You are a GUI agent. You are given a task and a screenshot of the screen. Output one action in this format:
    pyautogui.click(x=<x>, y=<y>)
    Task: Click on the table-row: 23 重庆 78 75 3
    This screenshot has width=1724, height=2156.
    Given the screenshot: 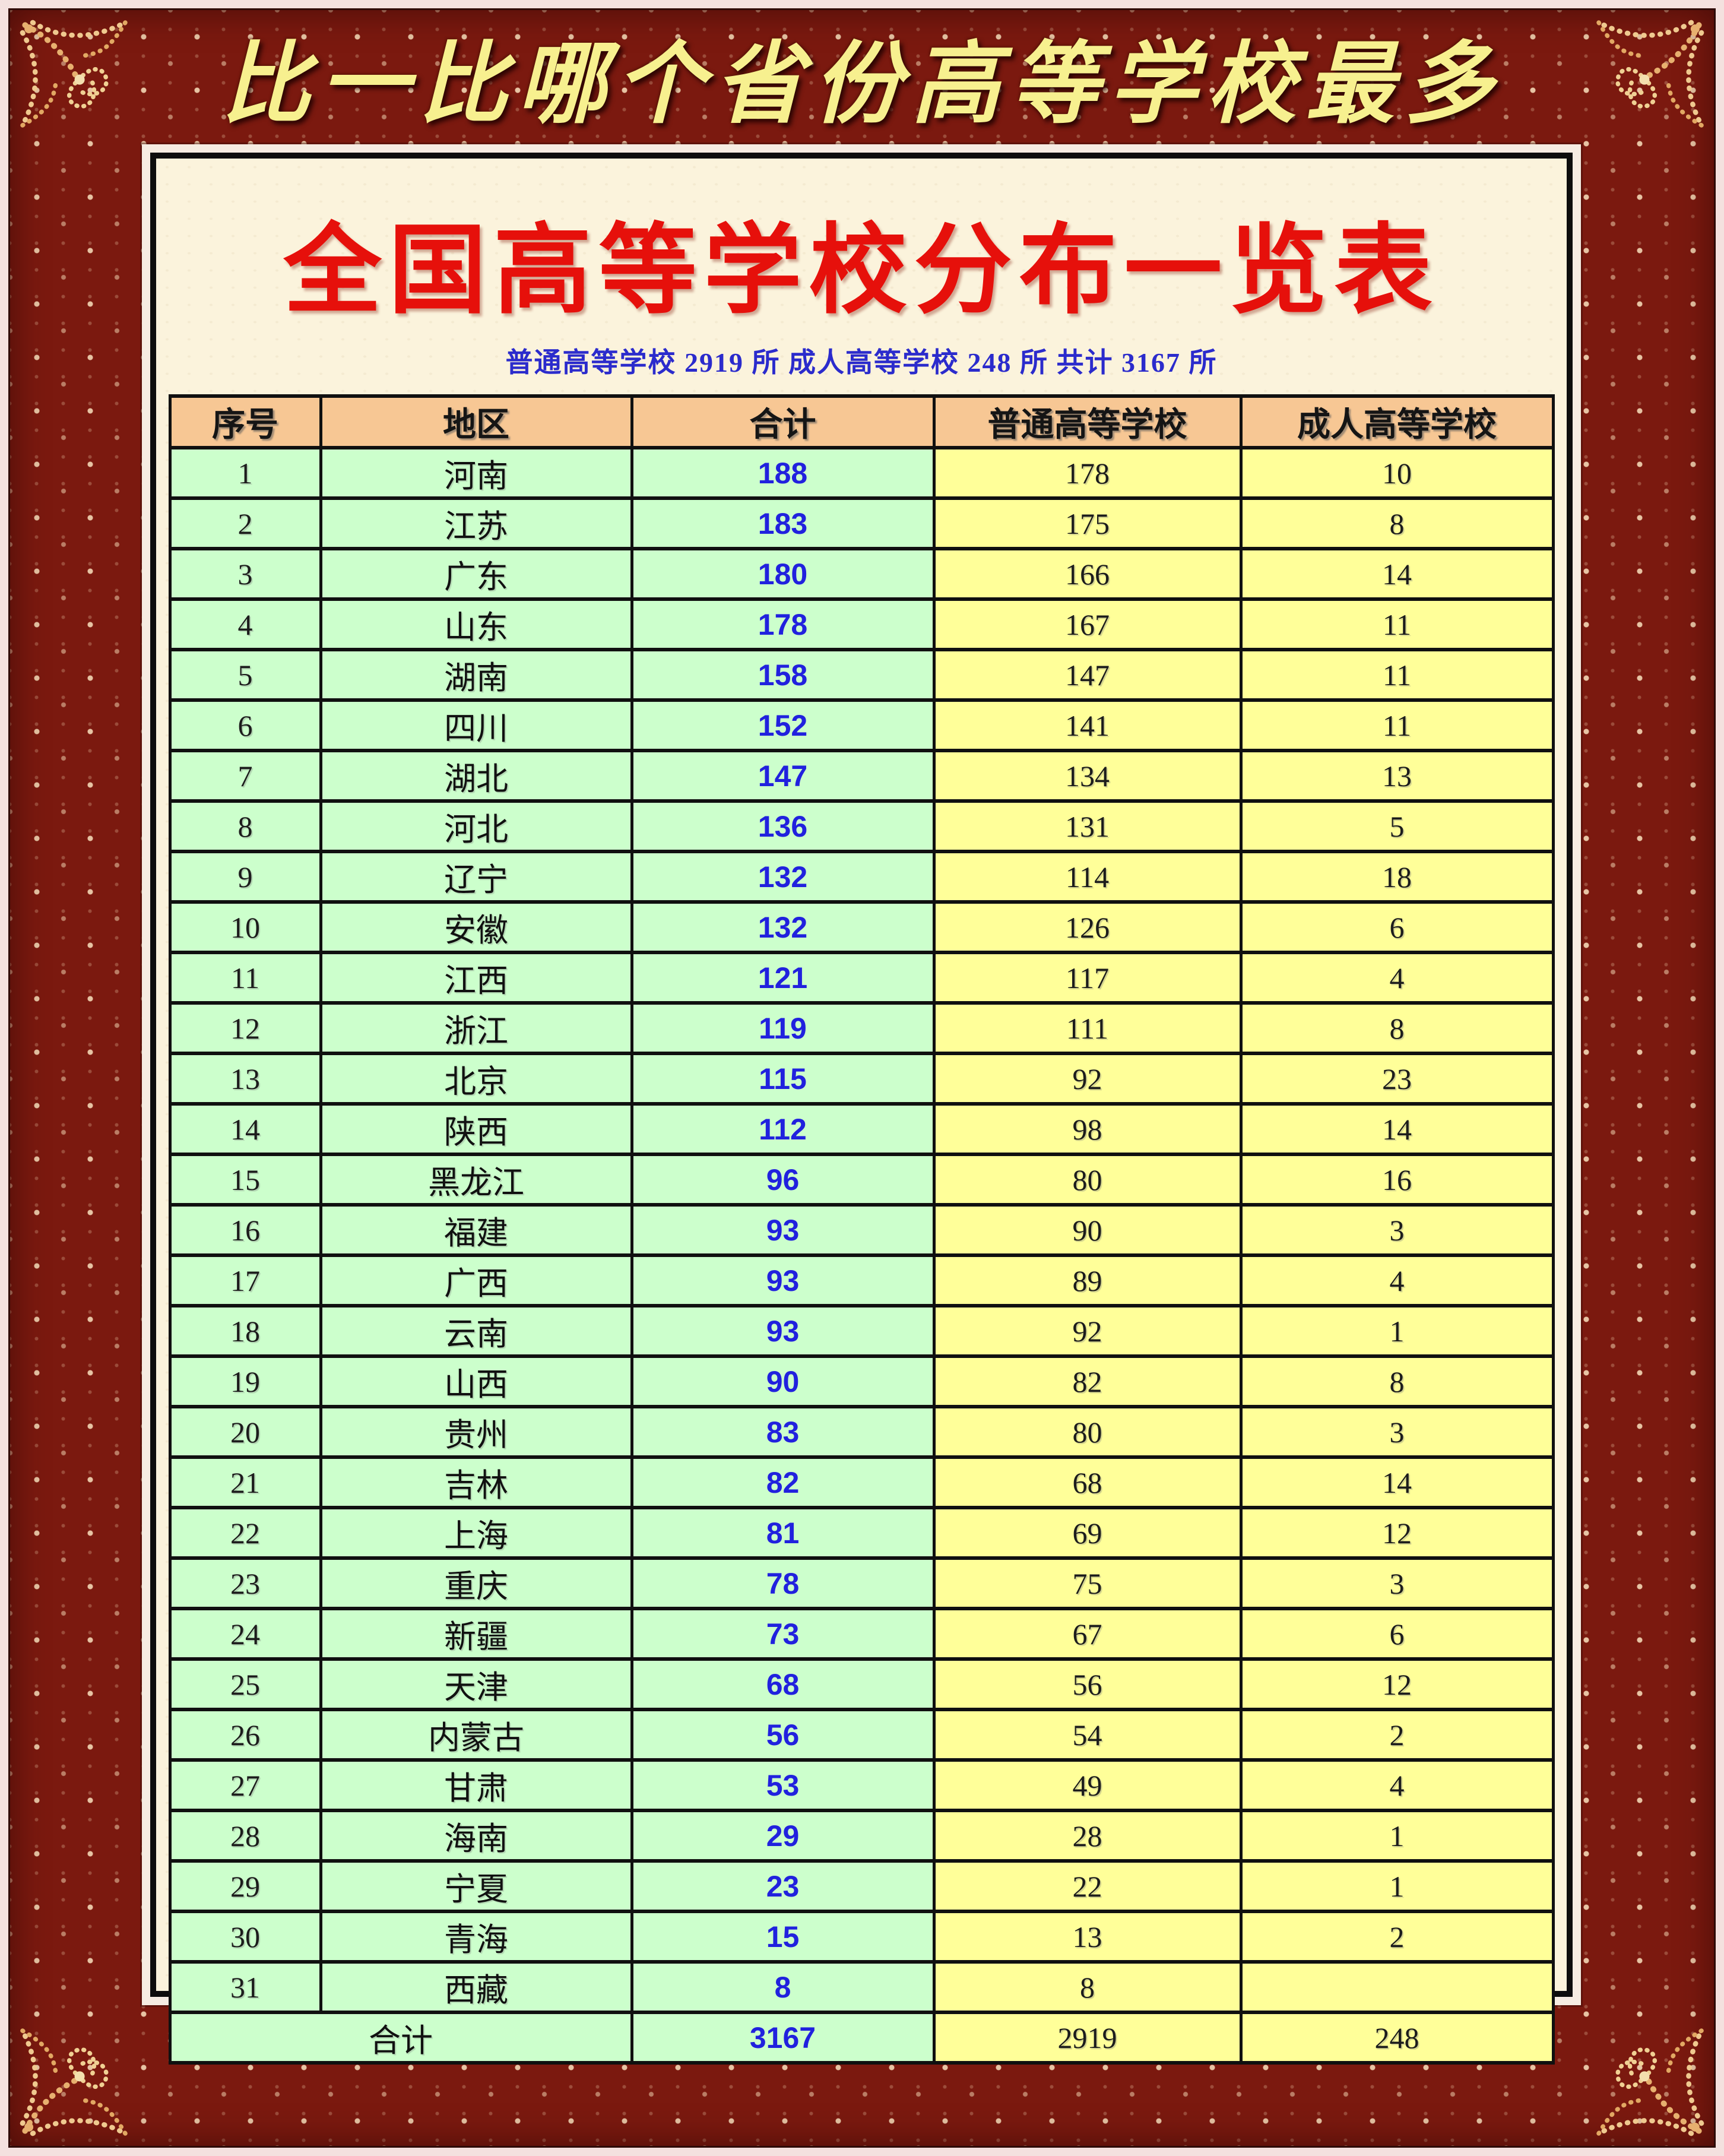 What is the action you would take?
    pyautogui.click(x=861, y=1583)
    